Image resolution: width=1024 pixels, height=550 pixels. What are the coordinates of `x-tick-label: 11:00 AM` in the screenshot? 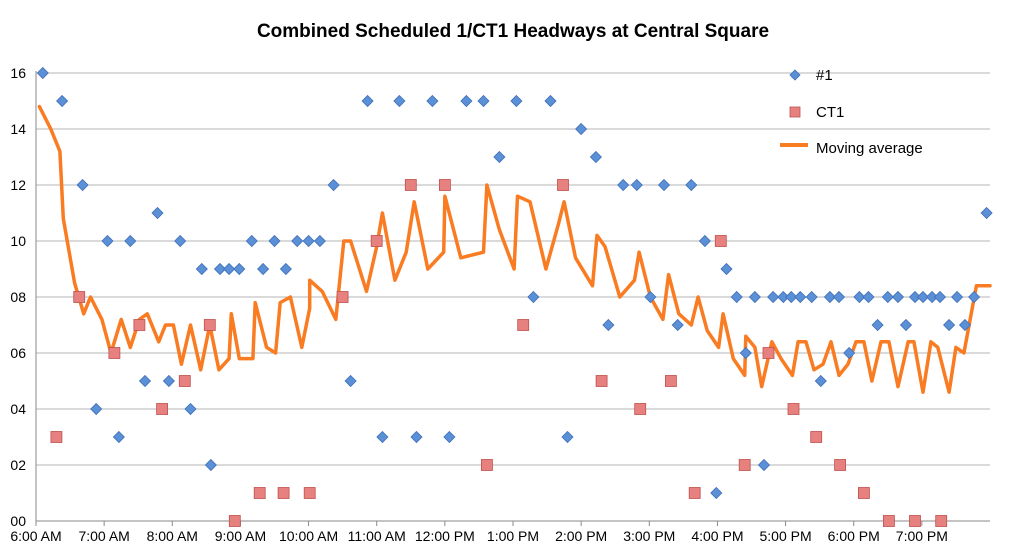 It's located at (377, 536).